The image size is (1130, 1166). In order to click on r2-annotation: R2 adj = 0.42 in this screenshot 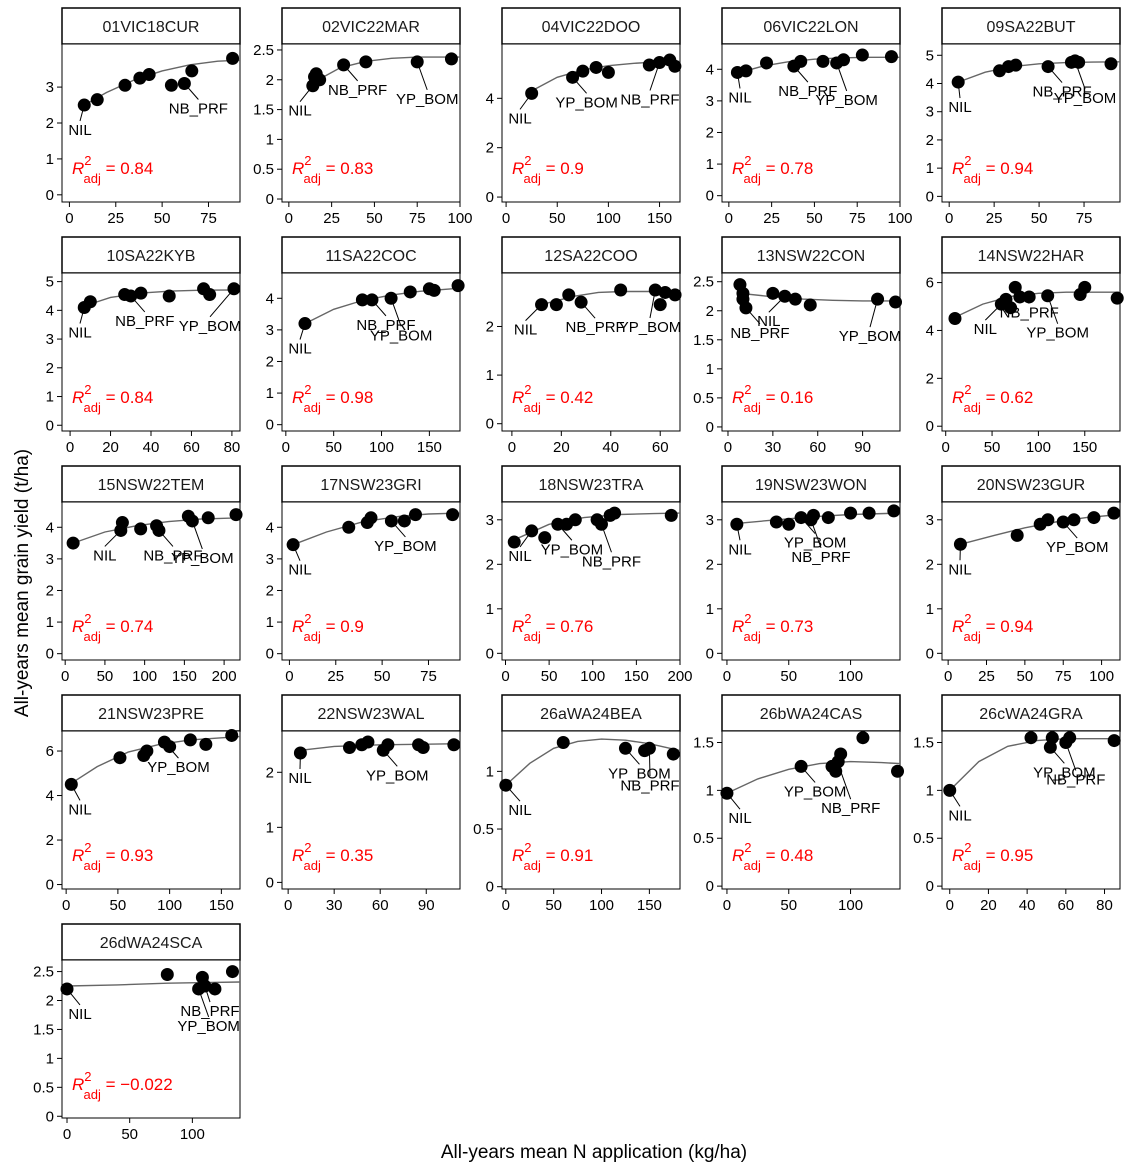, I will do `click(552, 398)`.